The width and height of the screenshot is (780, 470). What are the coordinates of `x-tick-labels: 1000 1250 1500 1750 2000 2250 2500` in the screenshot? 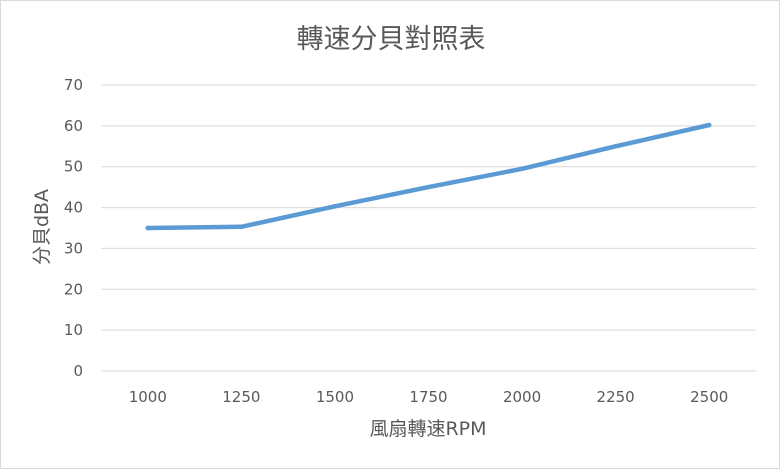 It's located at (429, 397).